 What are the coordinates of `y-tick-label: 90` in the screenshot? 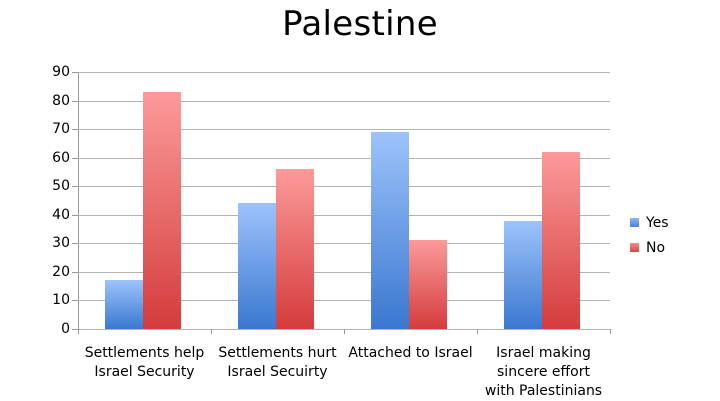 It's located at (61, 72).